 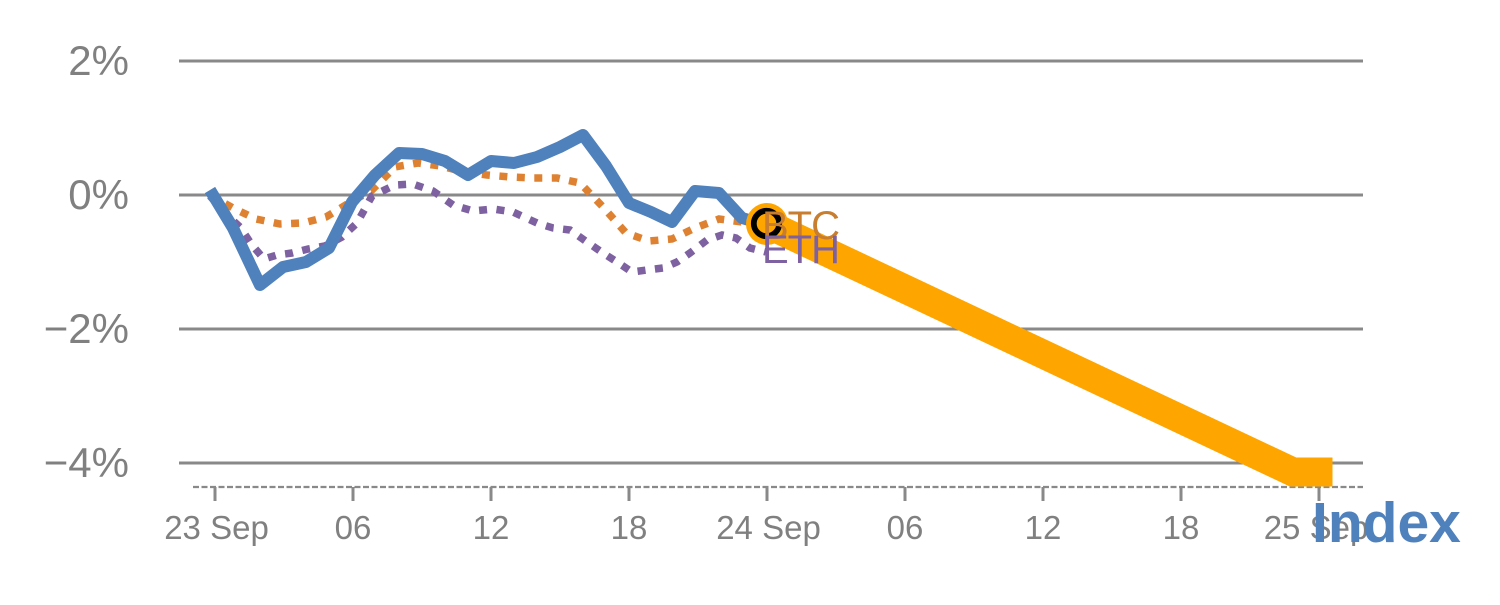 What do you see at coordinates (86, 462) in the screenshot?
I see `svg-text: −4%` at bounding box center [86, 462].